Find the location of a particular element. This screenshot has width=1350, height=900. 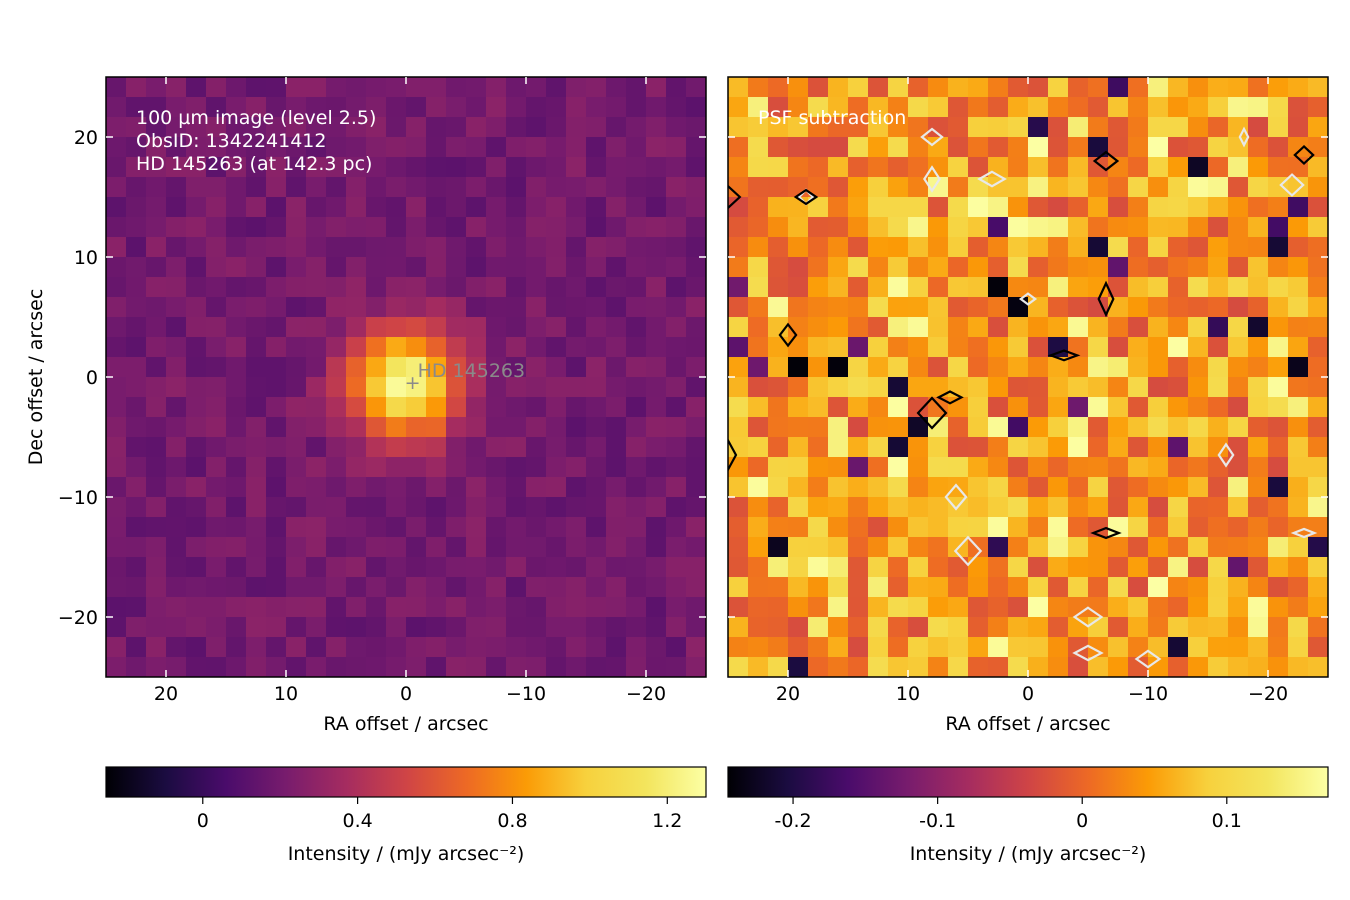

left-annotation-line-2: ObsID: 1342241412 is located at coordinates (231, 141).